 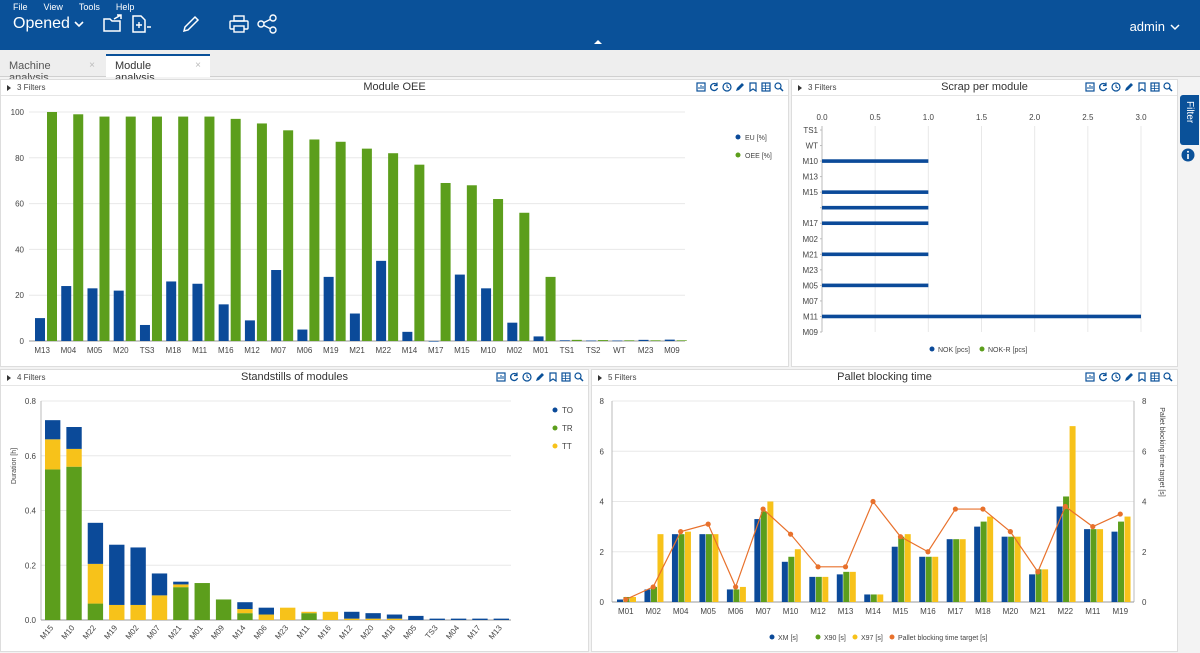 I want to click on menu-tools: Tools, so click(x=89, y=7).